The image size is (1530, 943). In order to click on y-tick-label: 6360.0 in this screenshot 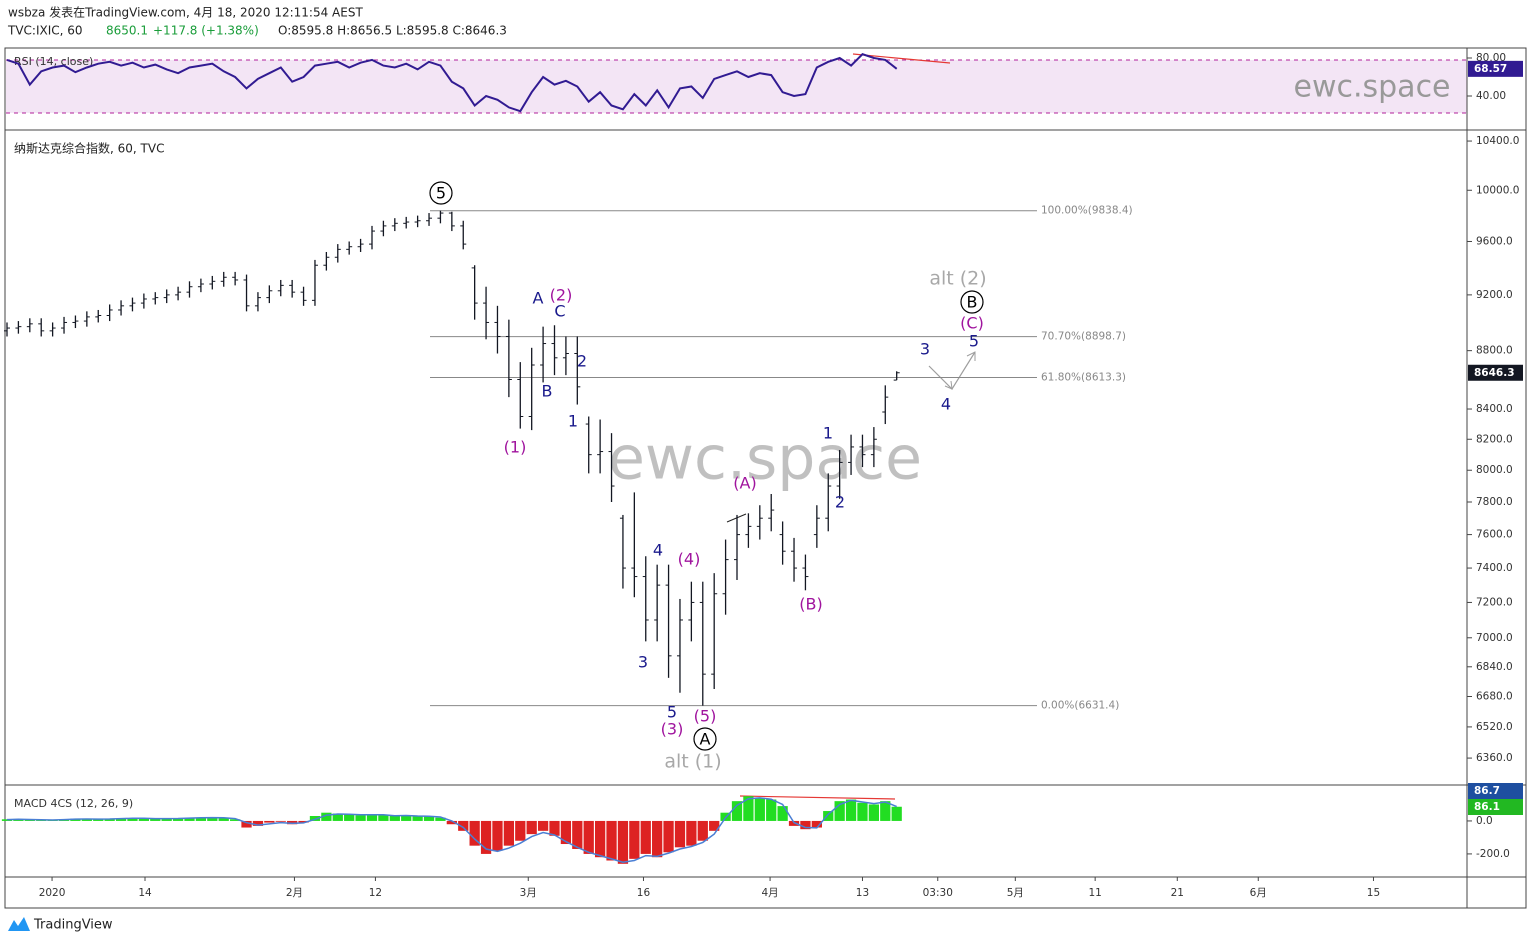, I will do `click(1494, 758)`.